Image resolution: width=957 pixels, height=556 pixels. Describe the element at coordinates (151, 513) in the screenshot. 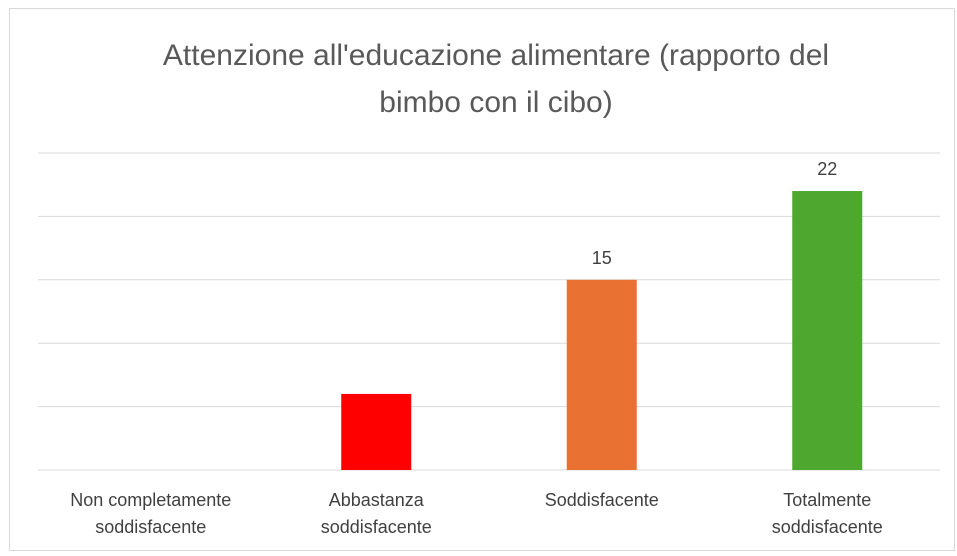

I see `x-tick-label: Non completamente soddisfacente` at that location.